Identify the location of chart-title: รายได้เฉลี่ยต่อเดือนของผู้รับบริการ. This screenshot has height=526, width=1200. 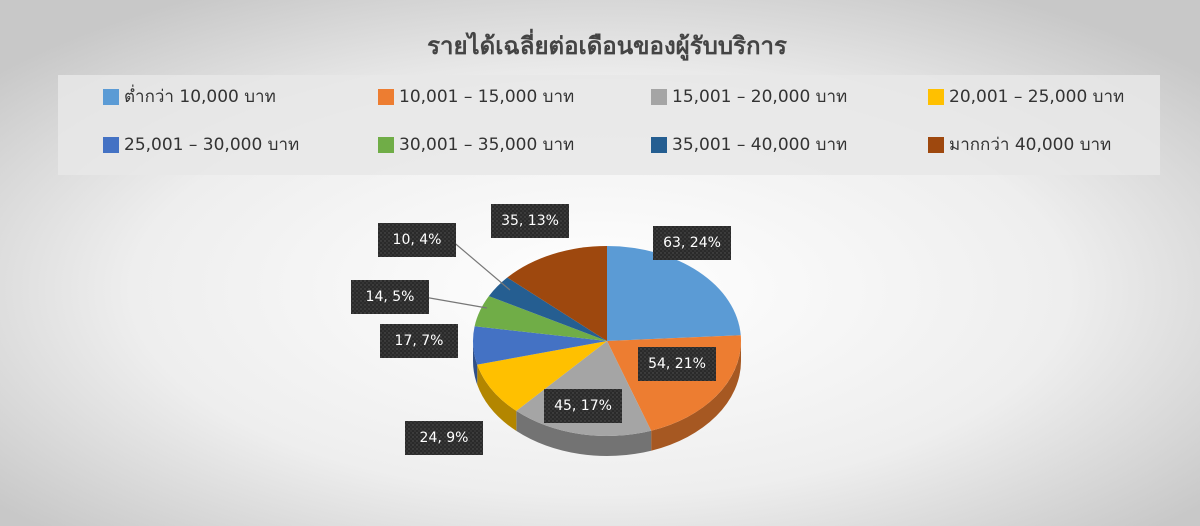
(607, 44).